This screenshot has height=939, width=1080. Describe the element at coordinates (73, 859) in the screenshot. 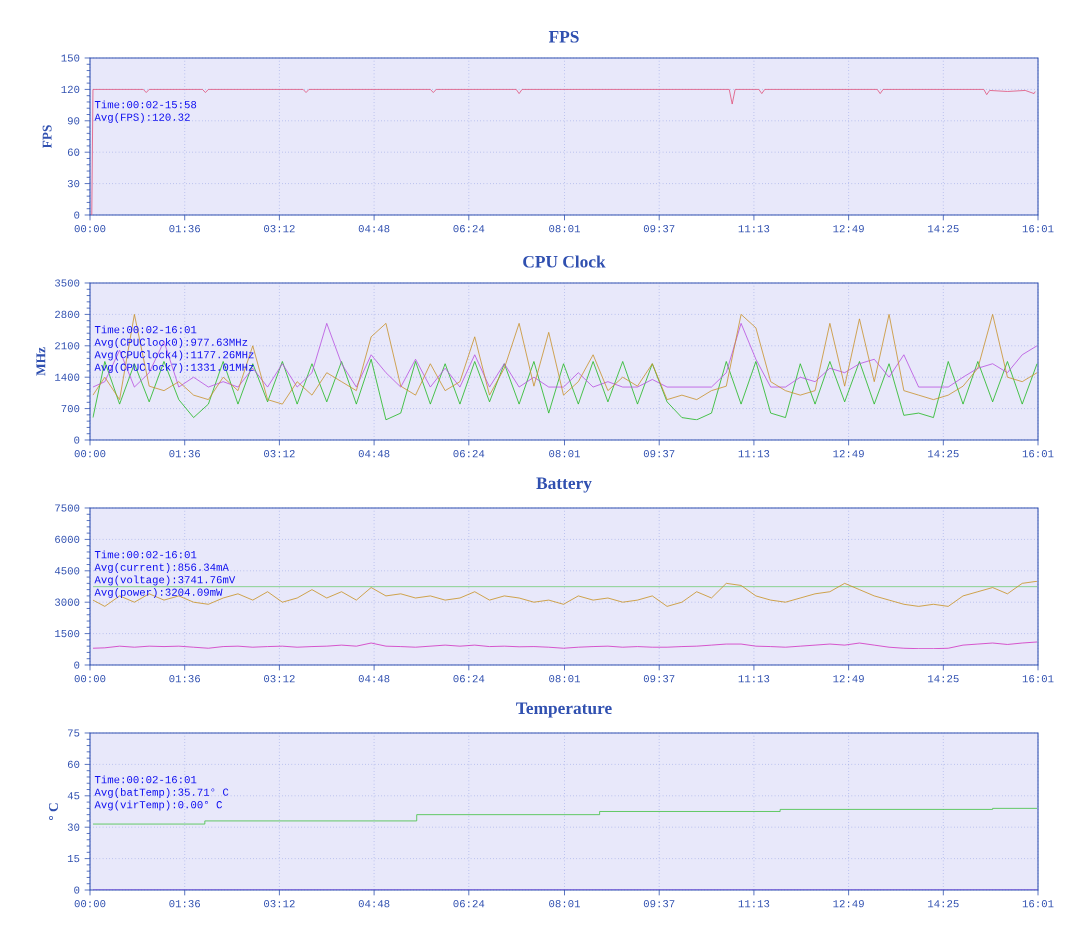

I see `y-tick-label: 15` at that location.